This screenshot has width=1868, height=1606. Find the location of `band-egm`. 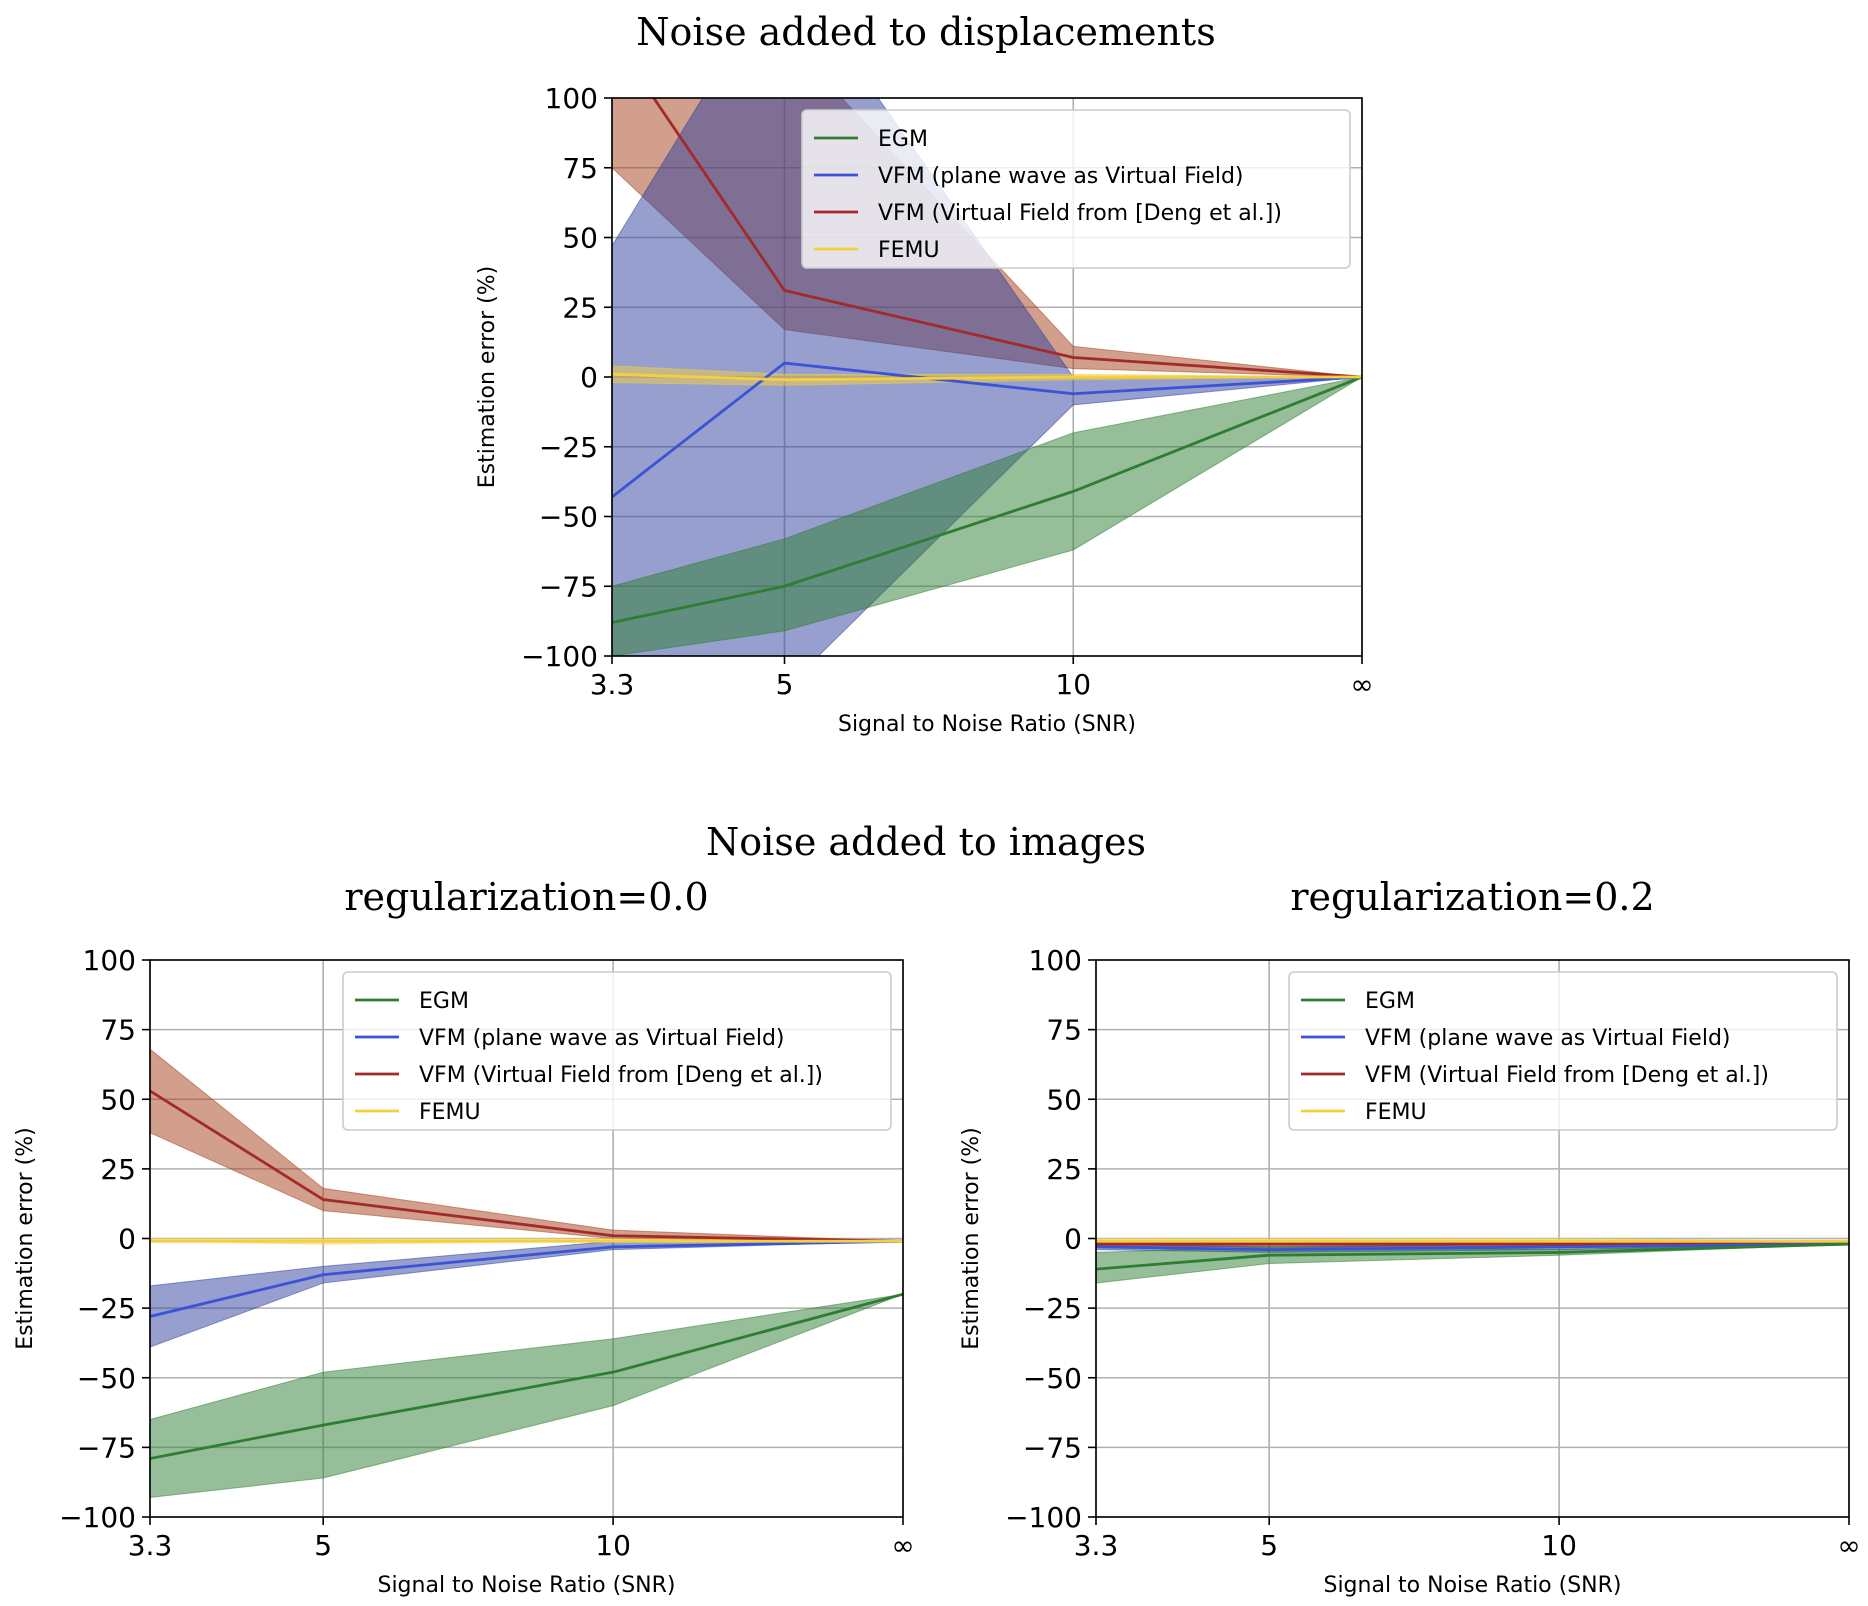

band-egm is located at coordinates (987, 516).